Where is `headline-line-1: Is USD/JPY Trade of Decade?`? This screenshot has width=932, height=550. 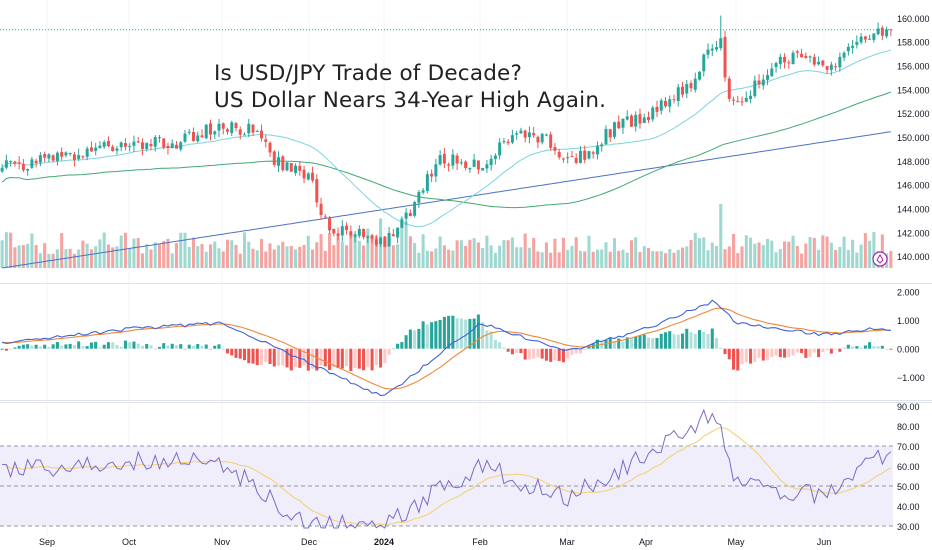
headline-line-1: Is USD/JPY Trade of Decade? is located at coordinates (368, 73).